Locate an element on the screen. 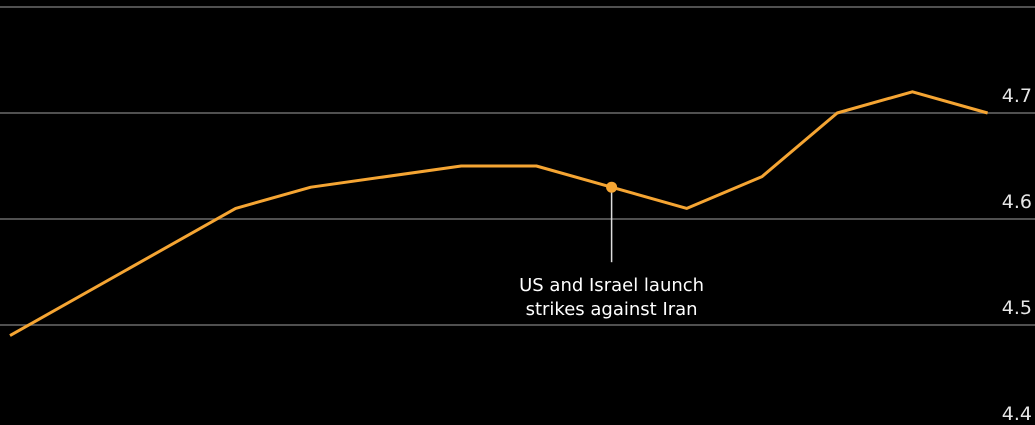  y-tick-label: 4.5 is located at coordinates (1017, 308).